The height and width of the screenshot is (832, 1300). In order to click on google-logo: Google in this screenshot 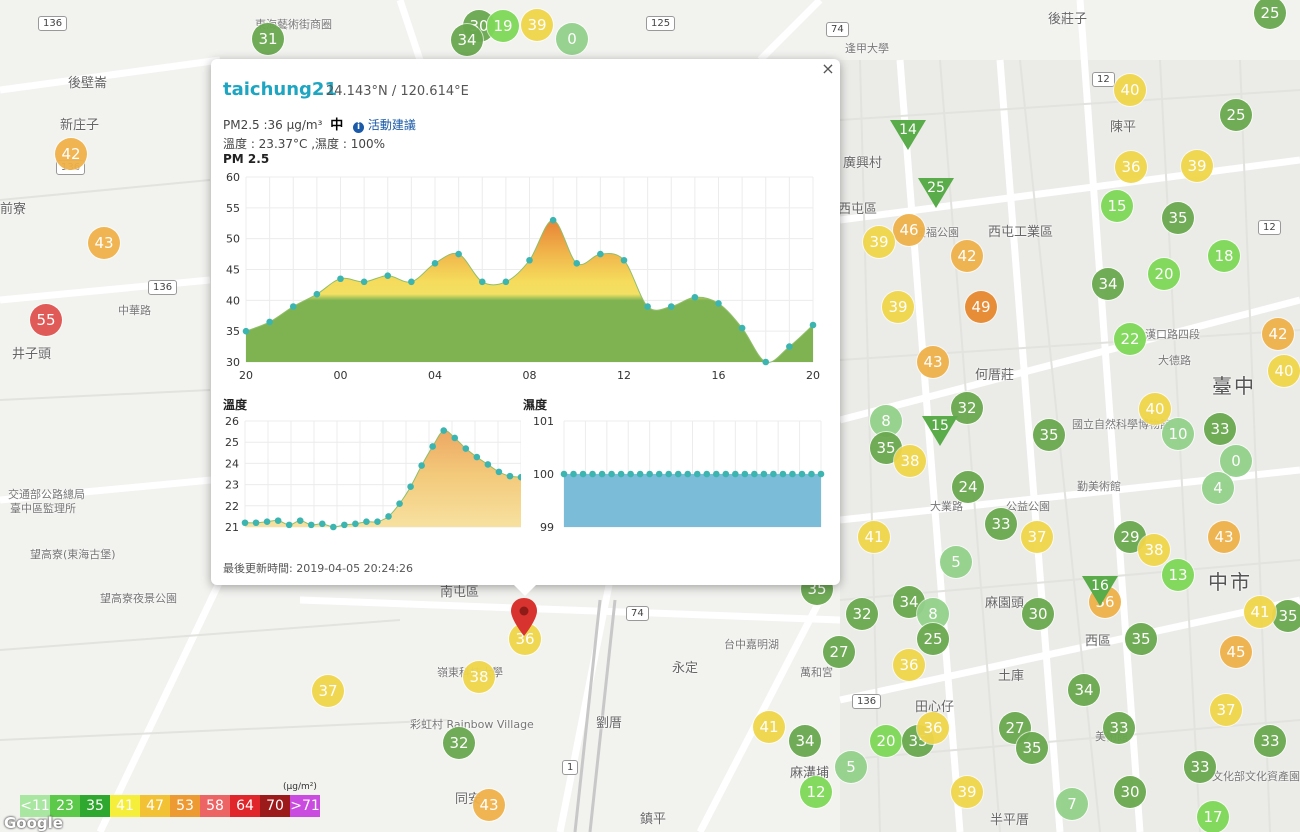, I will do `click(33, 823)`.